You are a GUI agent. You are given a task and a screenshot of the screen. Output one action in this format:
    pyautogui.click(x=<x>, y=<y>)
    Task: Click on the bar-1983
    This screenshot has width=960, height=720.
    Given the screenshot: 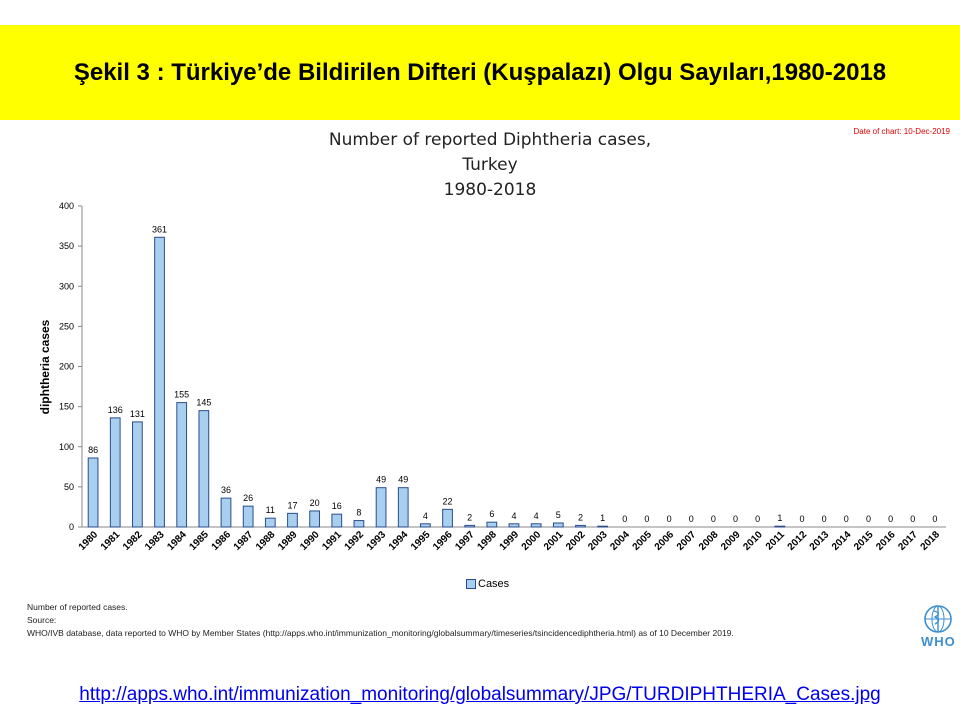 What is the action you would take?
    pyautogui.click(x=159, y=382)
    